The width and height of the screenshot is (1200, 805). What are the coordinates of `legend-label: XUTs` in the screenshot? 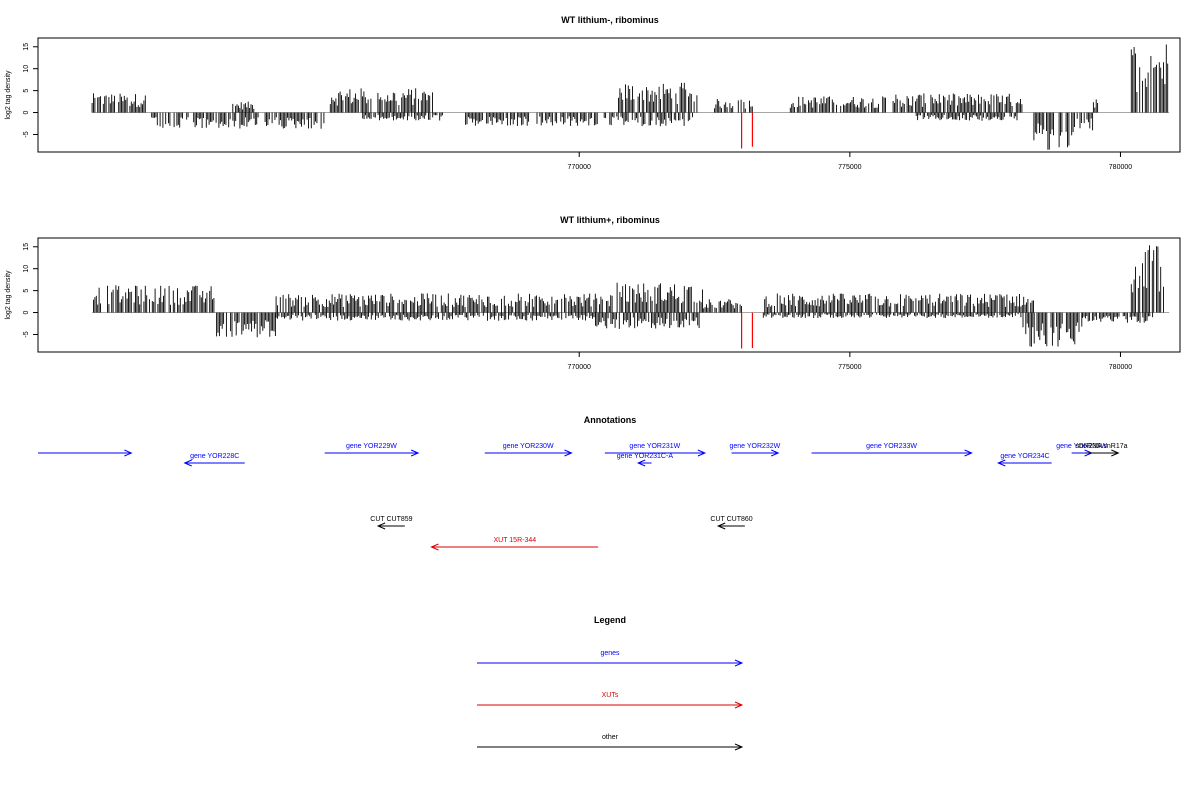 It's located at (610, 695).